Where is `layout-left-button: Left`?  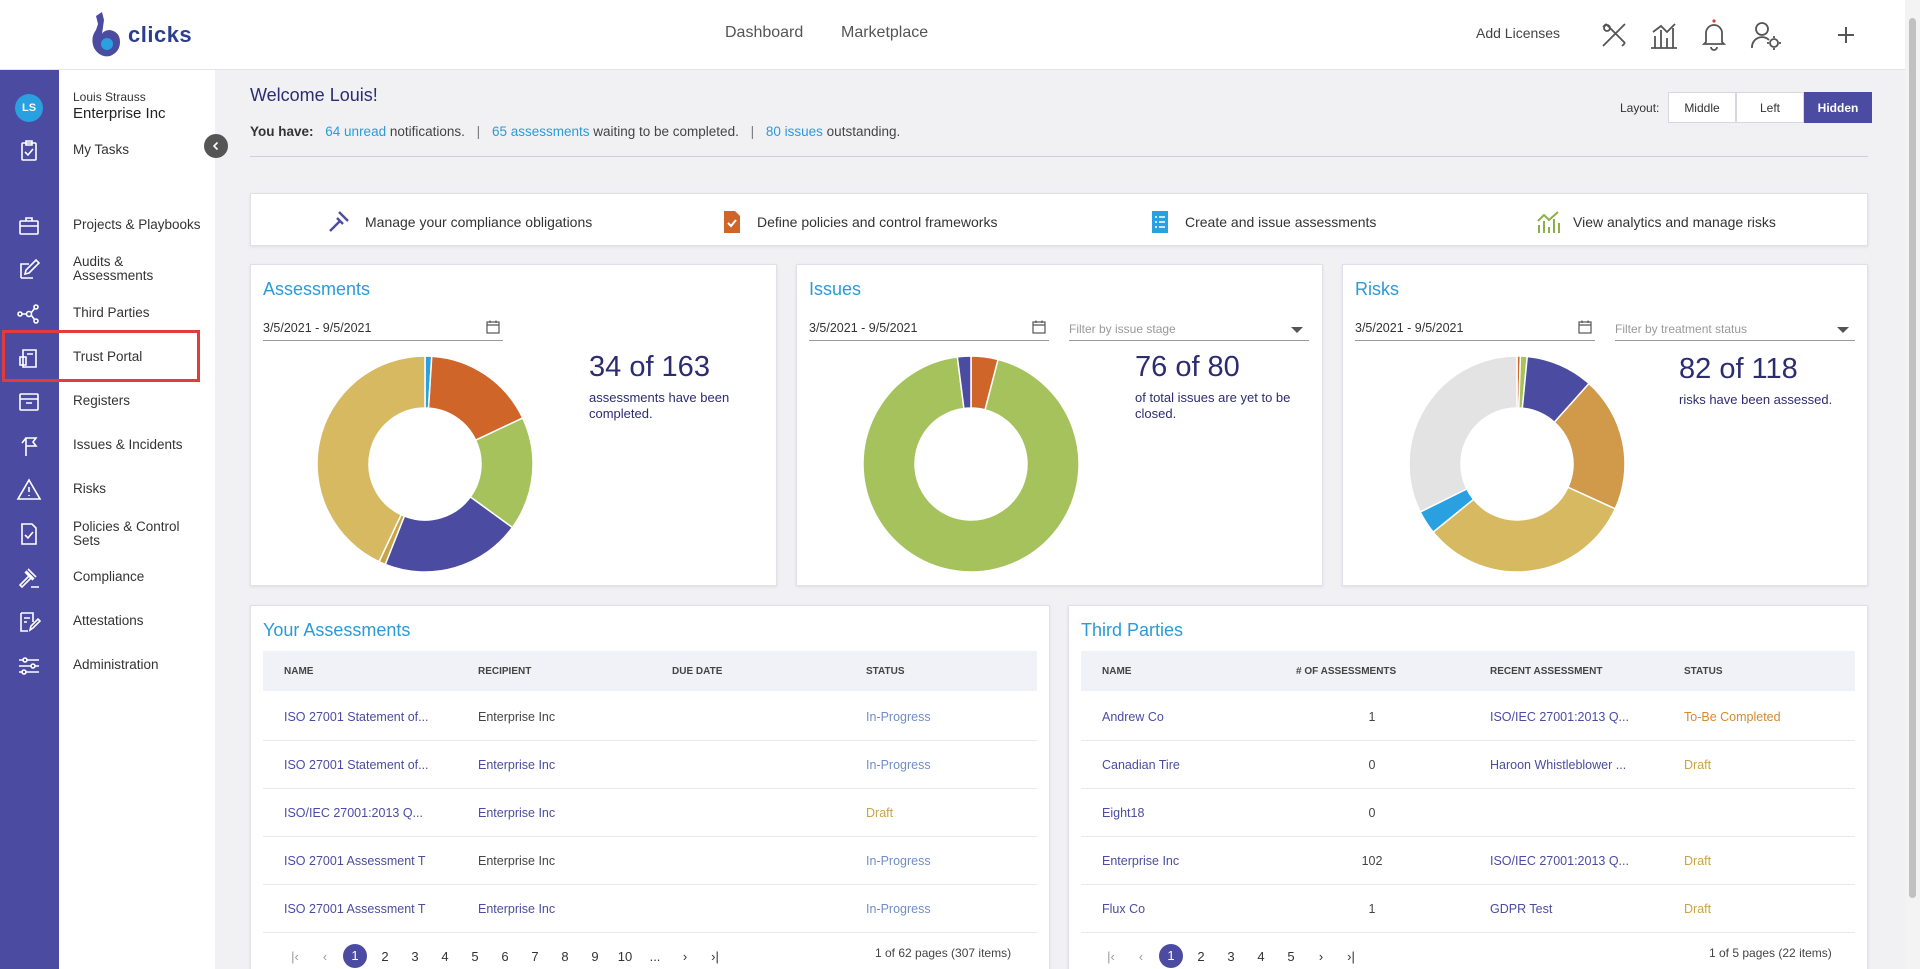 layout-left-button: Left is located at coordinates (1770, 107).